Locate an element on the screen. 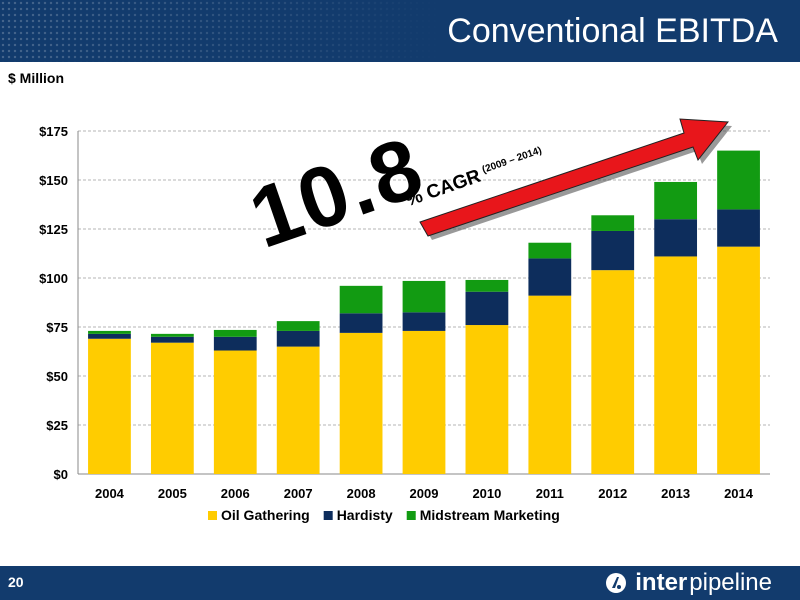 The width and height of the screenshot is (800, 600). bar-2004-oil-gathering is located at coordinates (109, 406).